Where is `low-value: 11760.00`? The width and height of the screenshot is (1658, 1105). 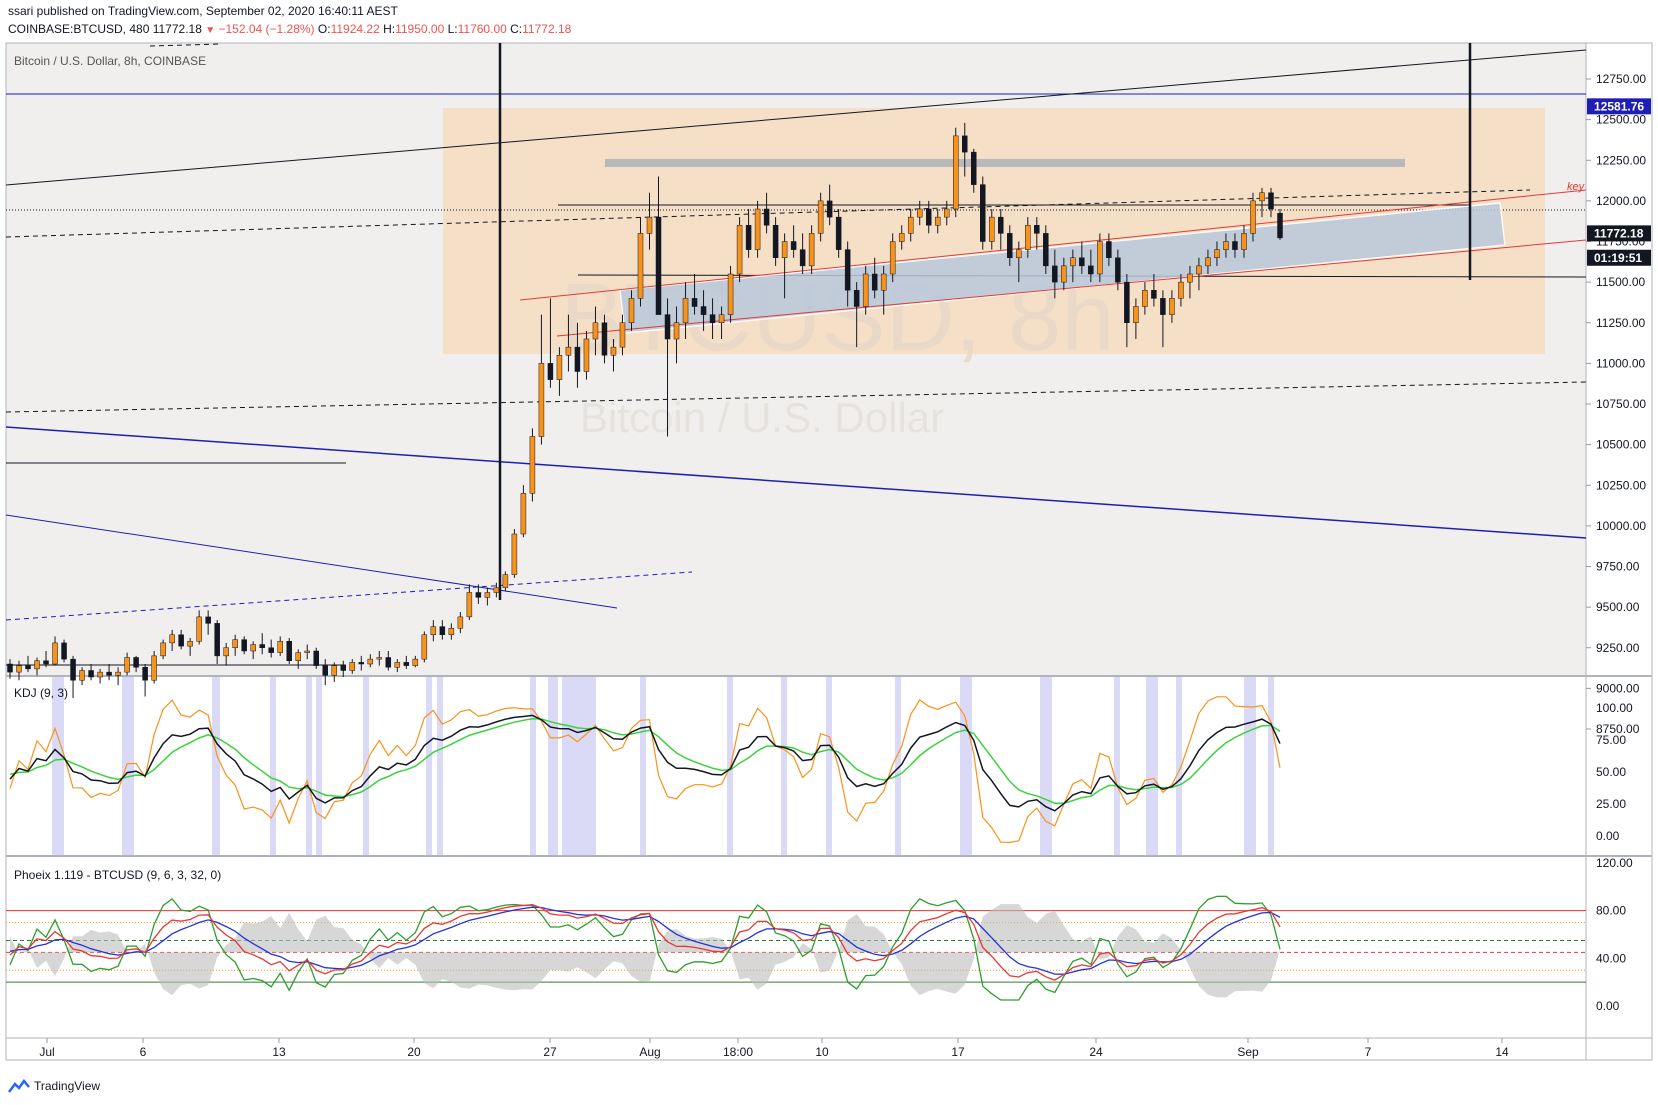 low-value: 11760.00 is located at coordinates (482, 29).